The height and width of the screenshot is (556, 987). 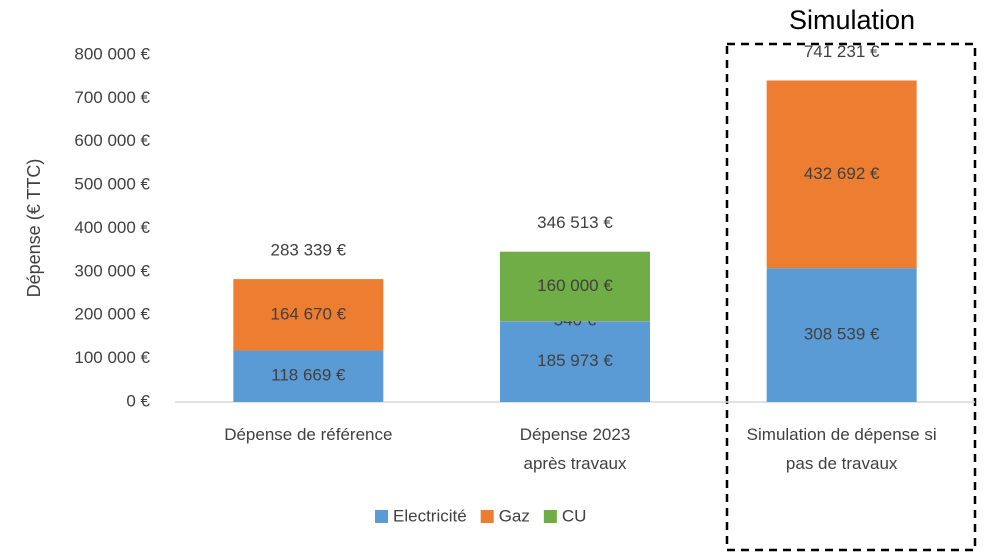 I want to click on y-tick-label: 200 000 €, so click(x=112, y=314).